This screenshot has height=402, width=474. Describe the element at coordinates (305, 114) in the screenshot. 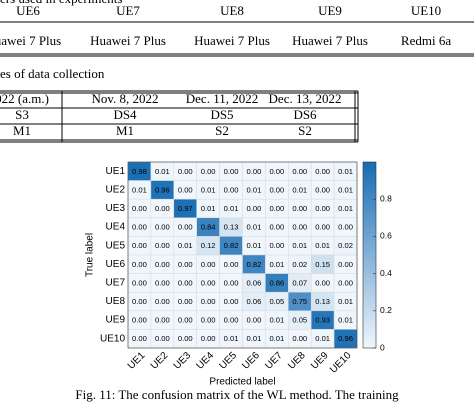

I see `table-cell: DS6` at that location.